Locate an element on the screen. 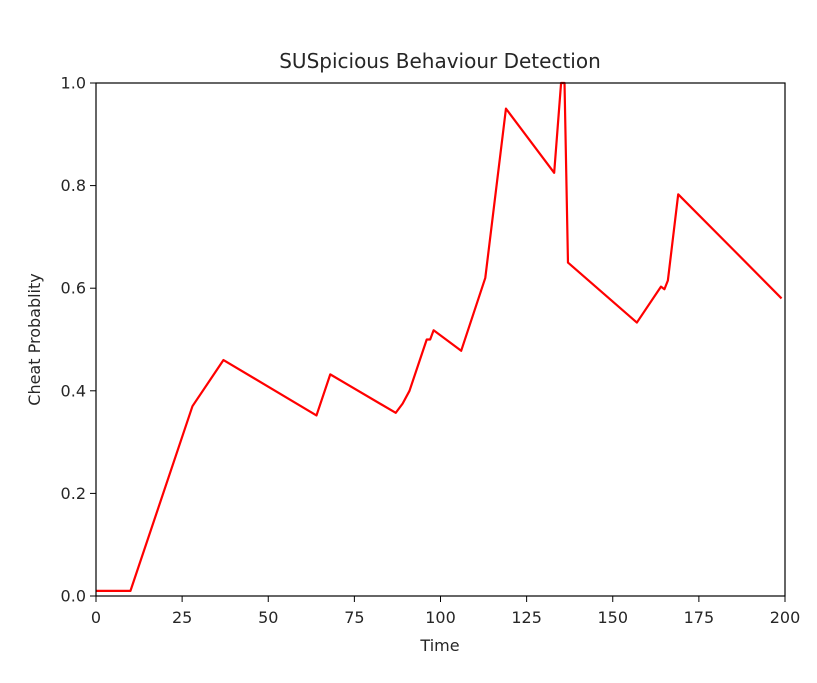 This screenshot has height=683, width=817. x-tick-label: 75 is located at coordinates (354, 617).